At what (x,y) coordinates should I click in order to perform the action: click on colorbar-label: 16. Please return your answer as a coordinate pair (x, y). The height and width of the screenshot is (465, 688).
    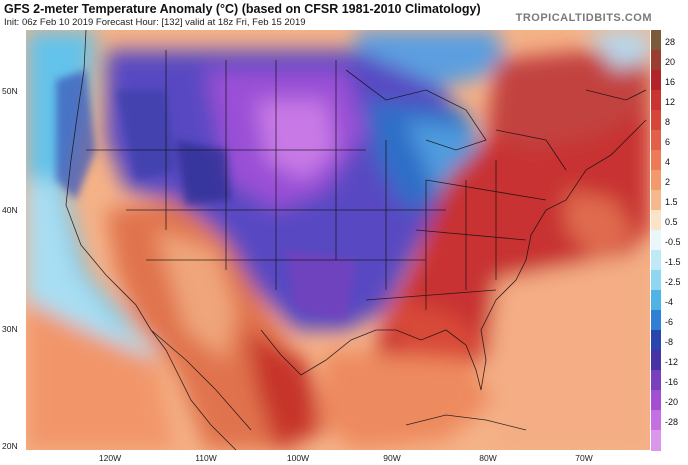
    Looking at the image, I should click on (670, 82).